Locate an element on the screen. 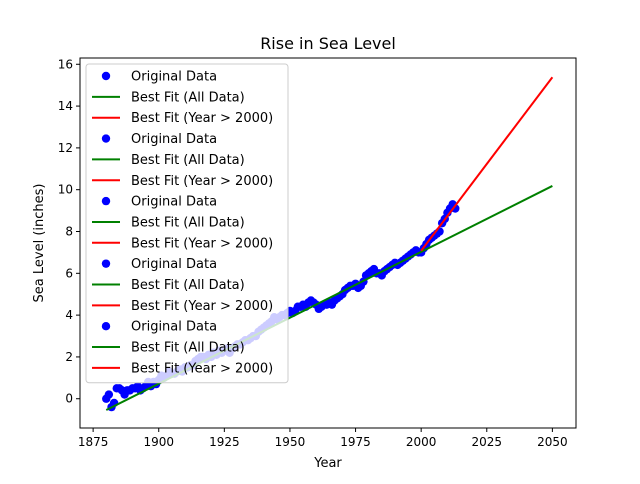 This screenshot has width=640, height=484. x-axis: 1875 1900 1925 1950 1975 2000 2025 2050 is located at coordinates (323, 438).